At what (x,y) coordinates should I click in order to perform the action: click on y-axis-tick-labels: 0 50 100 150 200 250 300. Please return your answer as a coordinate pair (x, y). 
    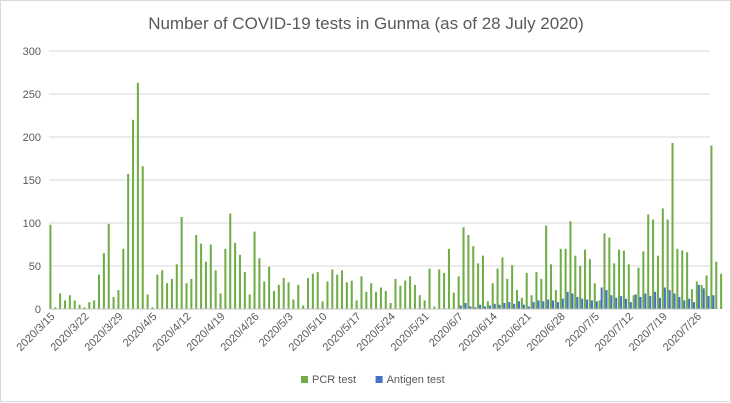
    Looking at the image, I should click on (32, 181).